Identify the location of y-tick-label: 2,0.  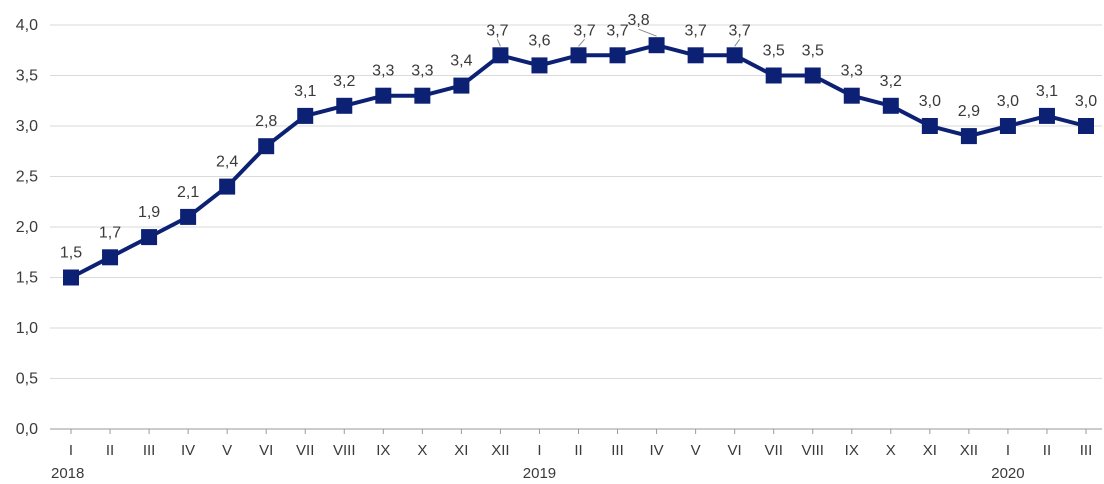
(27, 227).